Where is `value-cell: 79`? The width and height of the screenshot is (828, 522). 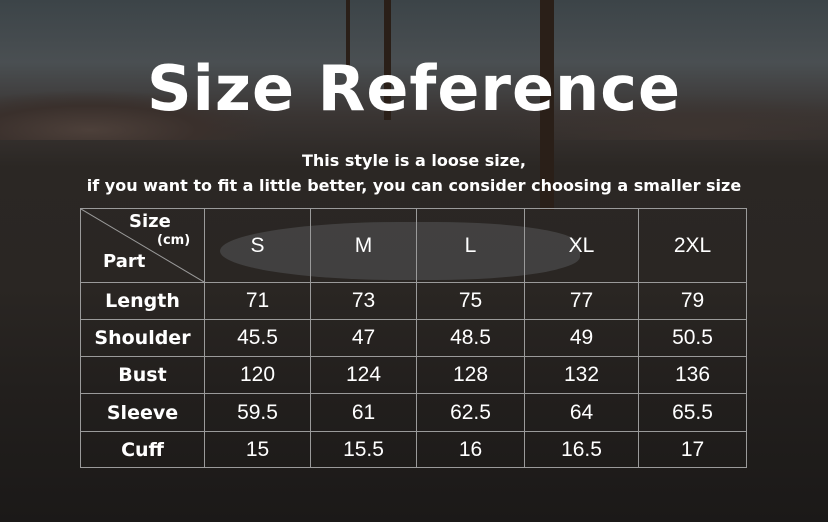 value-cell: 79 is located at coordinates (692, 301).